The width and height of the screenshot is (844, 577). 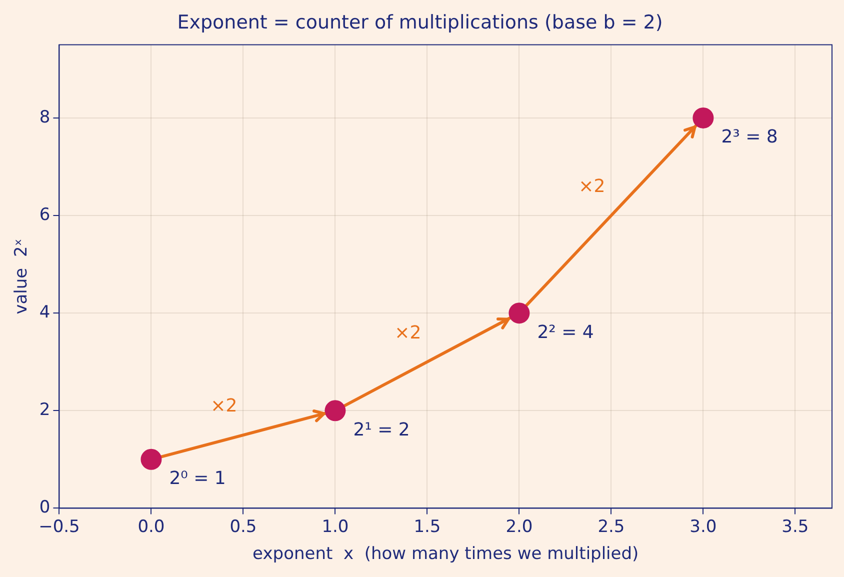 What do you see at coordinates (243, 526) in the screenshot?
I see `x-tick-label: 0.5` at bounding box center [243, 526].